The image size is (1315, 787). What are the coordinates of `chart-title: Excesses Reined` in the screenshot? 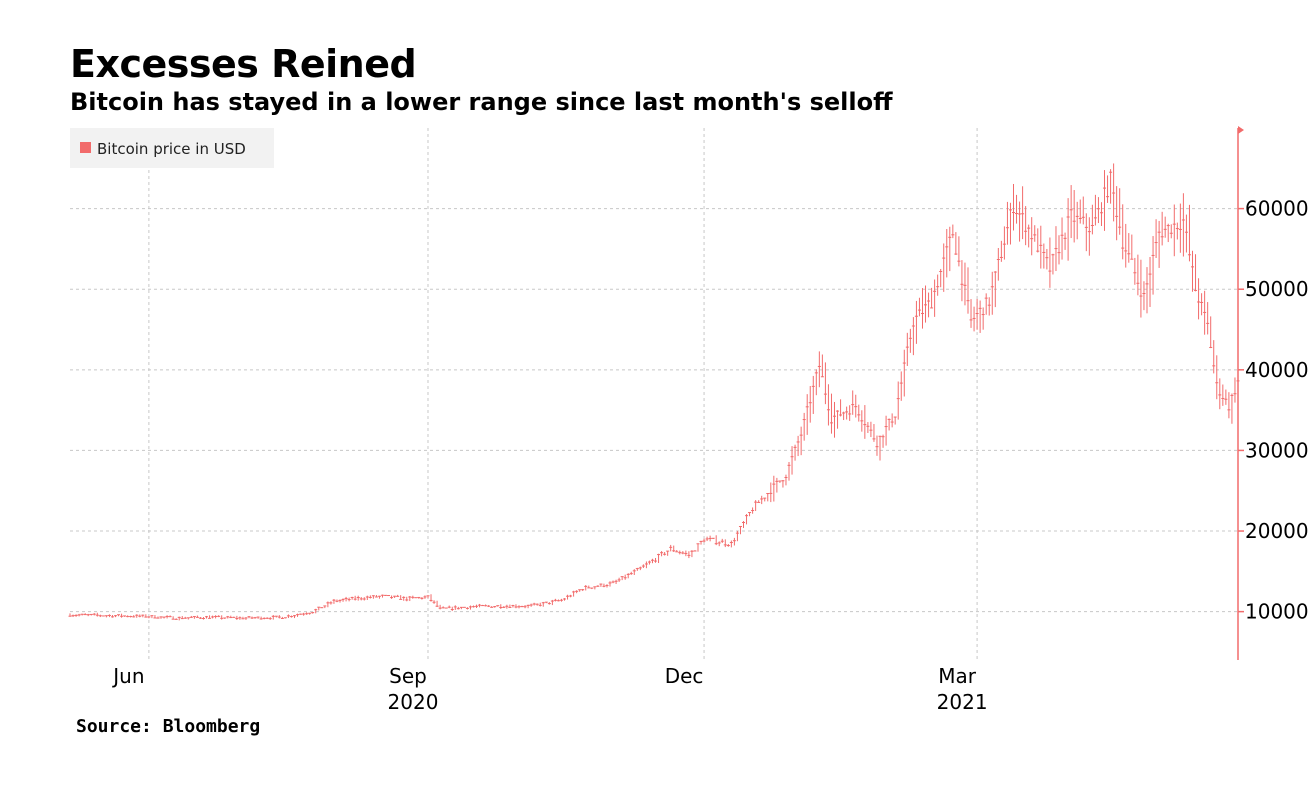 It's located at (243, 64).